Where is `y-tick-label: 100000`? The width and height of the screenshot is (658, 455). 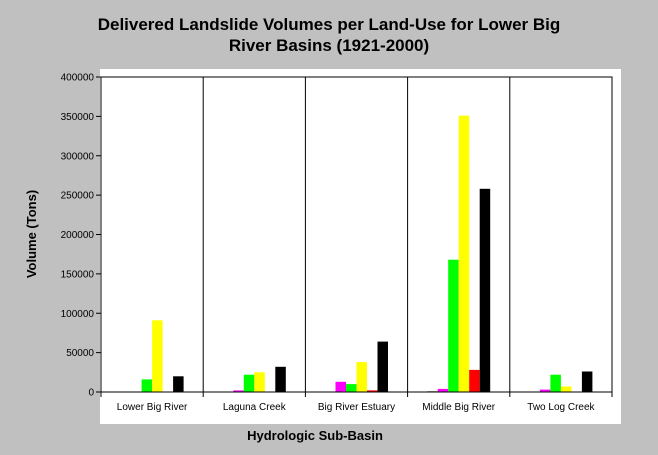 y-tick-label: 100000 is located at coordinates (78, 314).